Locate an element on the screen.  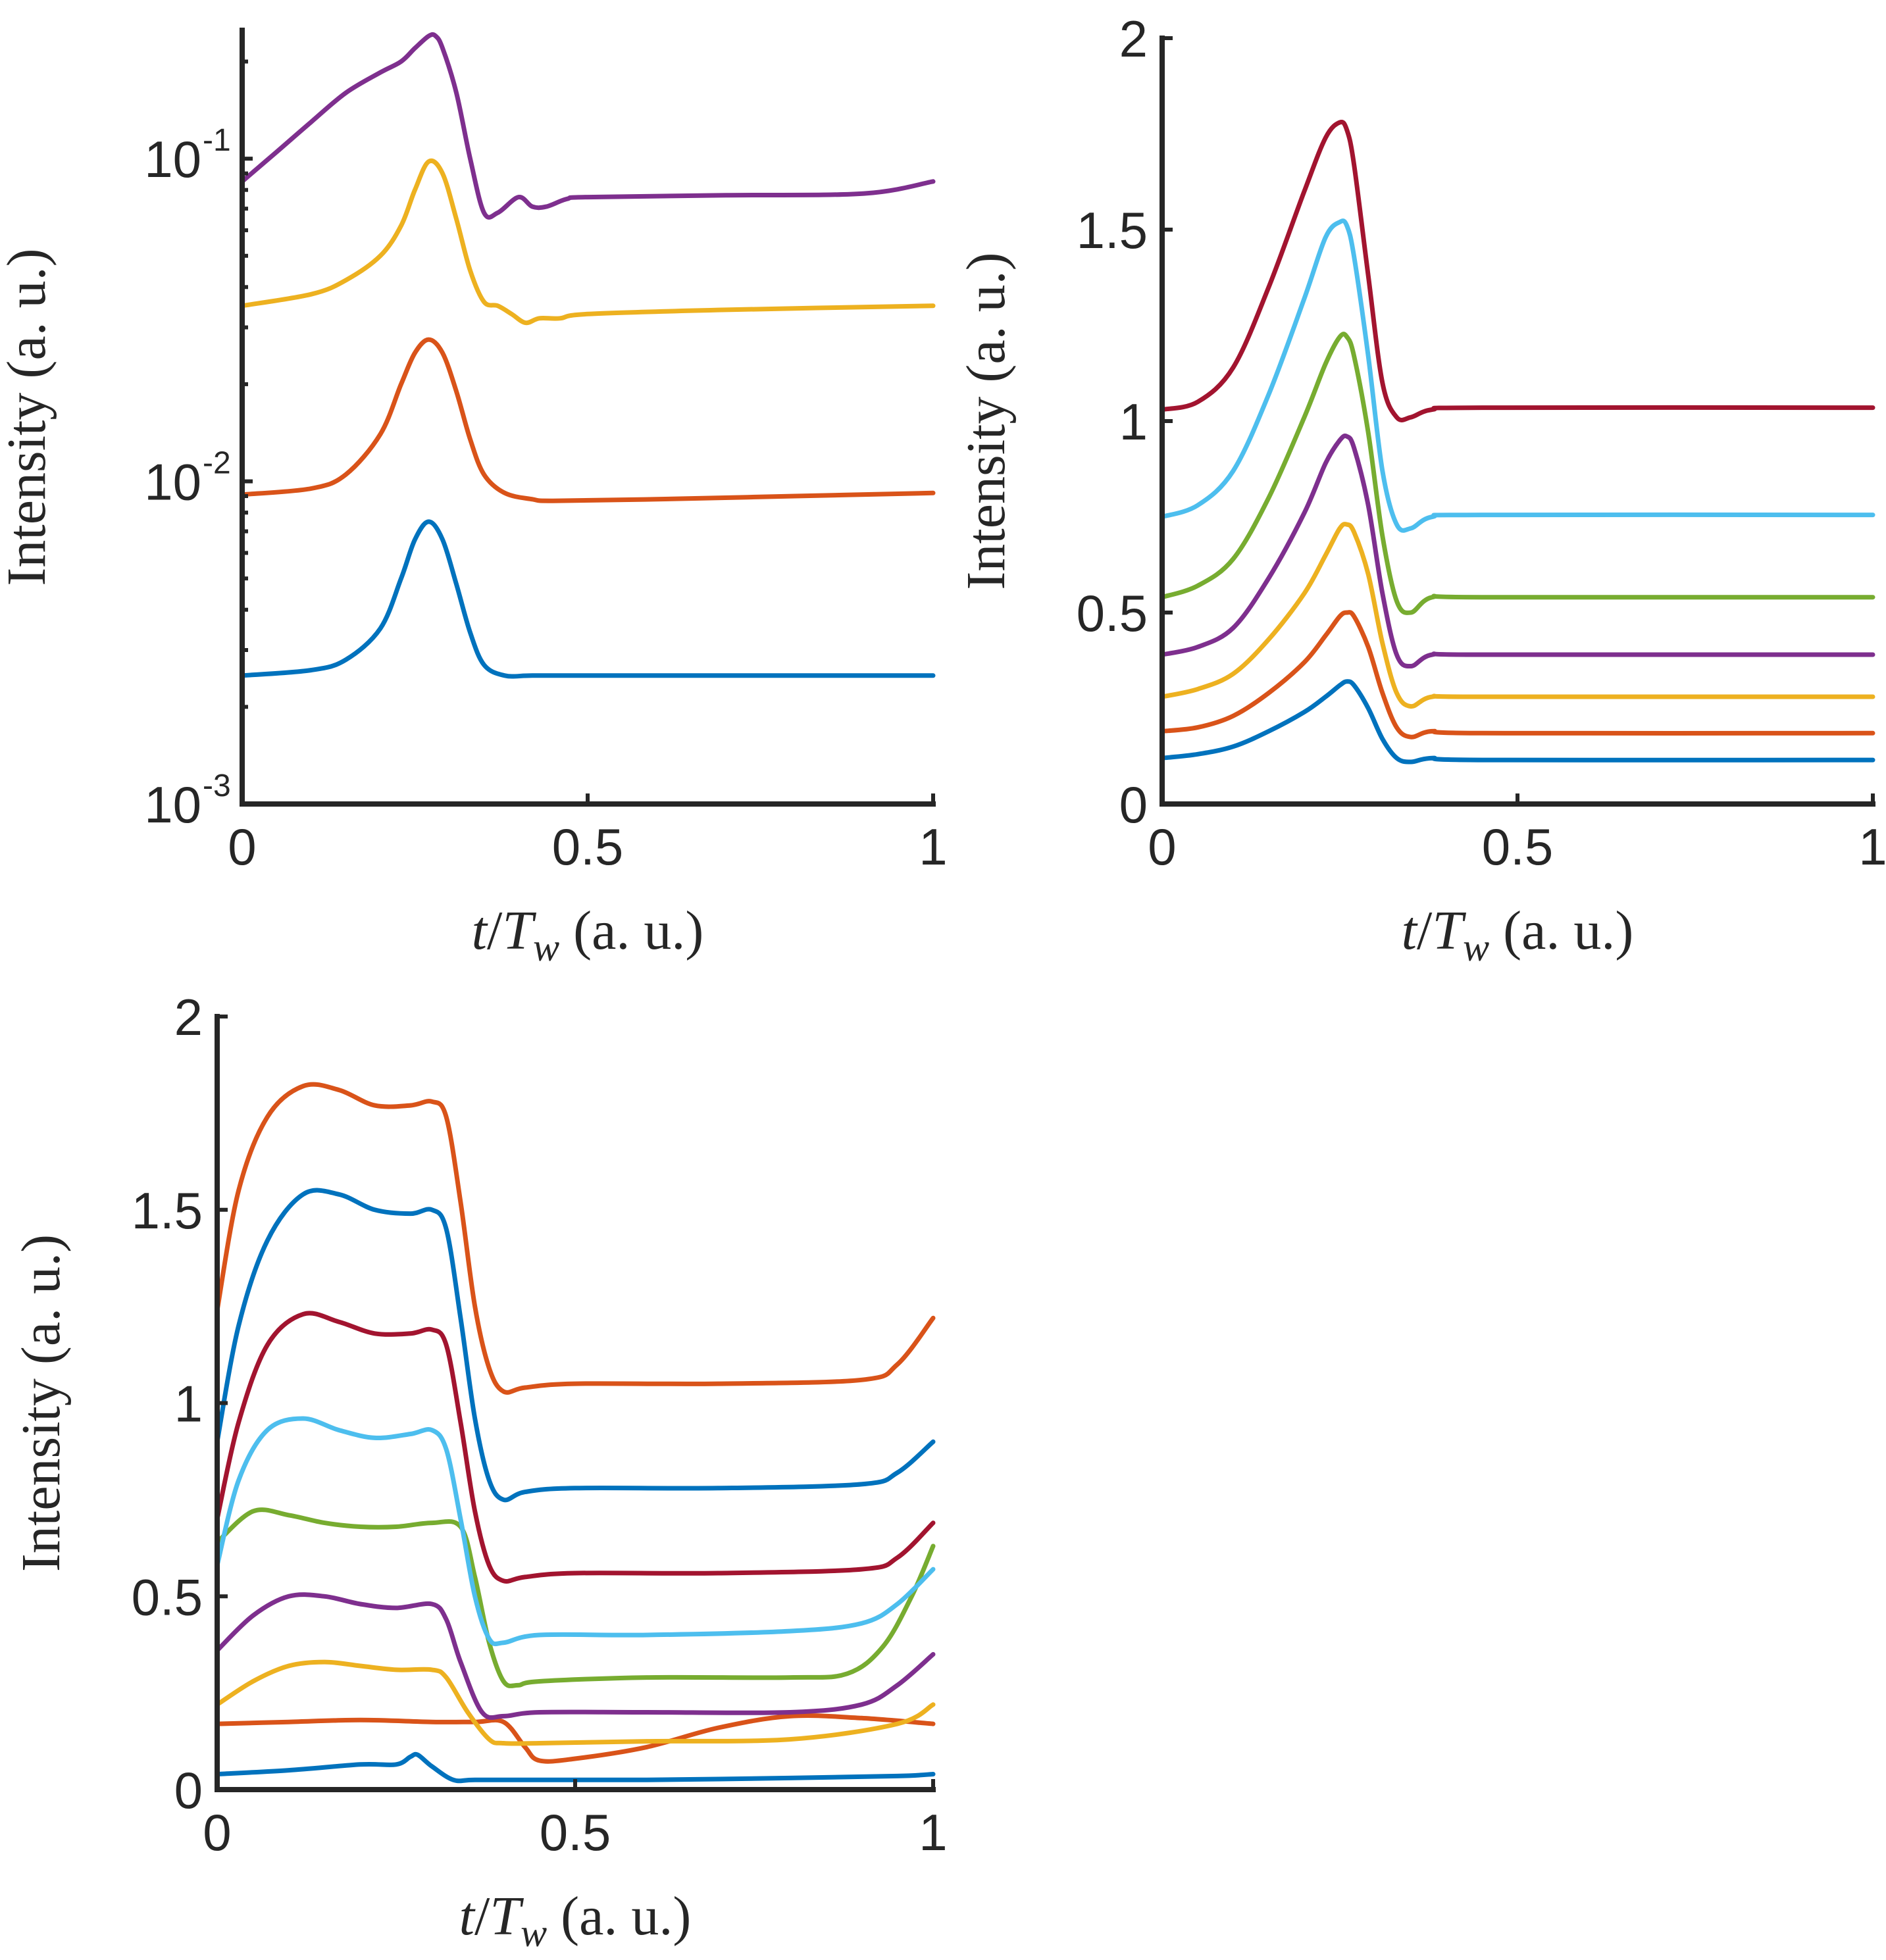
series-line-s8 is located at coordinates (575, 1345).